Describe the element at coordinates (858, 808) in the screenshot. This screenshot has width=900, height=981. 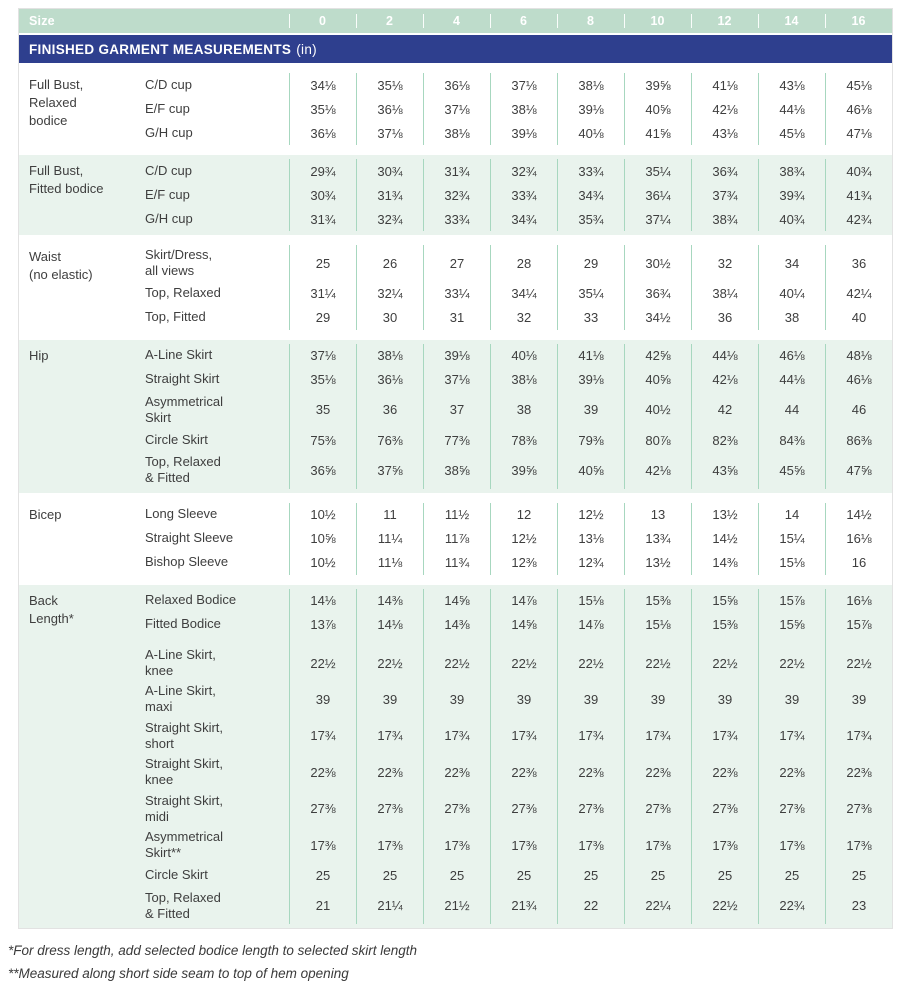
I see `measurement-value: 27⅜` at that location.